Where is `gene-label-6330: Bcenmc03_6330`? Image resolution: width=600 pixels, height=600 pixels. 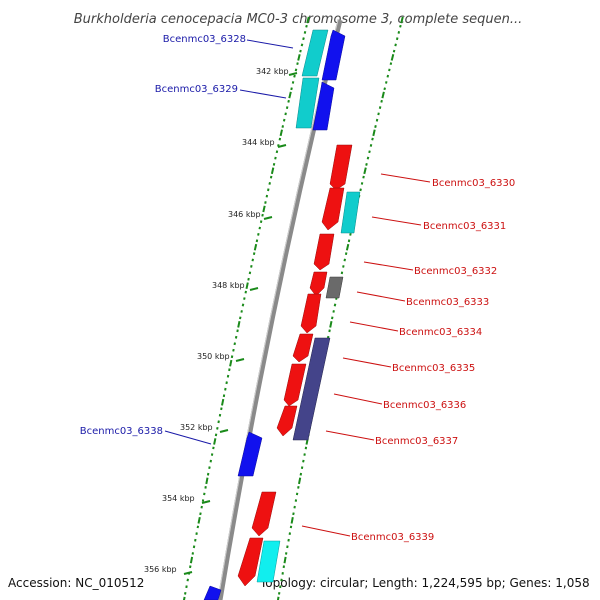
gene-label-6330: Bcenmc03_6330 is located at coordinates (473, 183).